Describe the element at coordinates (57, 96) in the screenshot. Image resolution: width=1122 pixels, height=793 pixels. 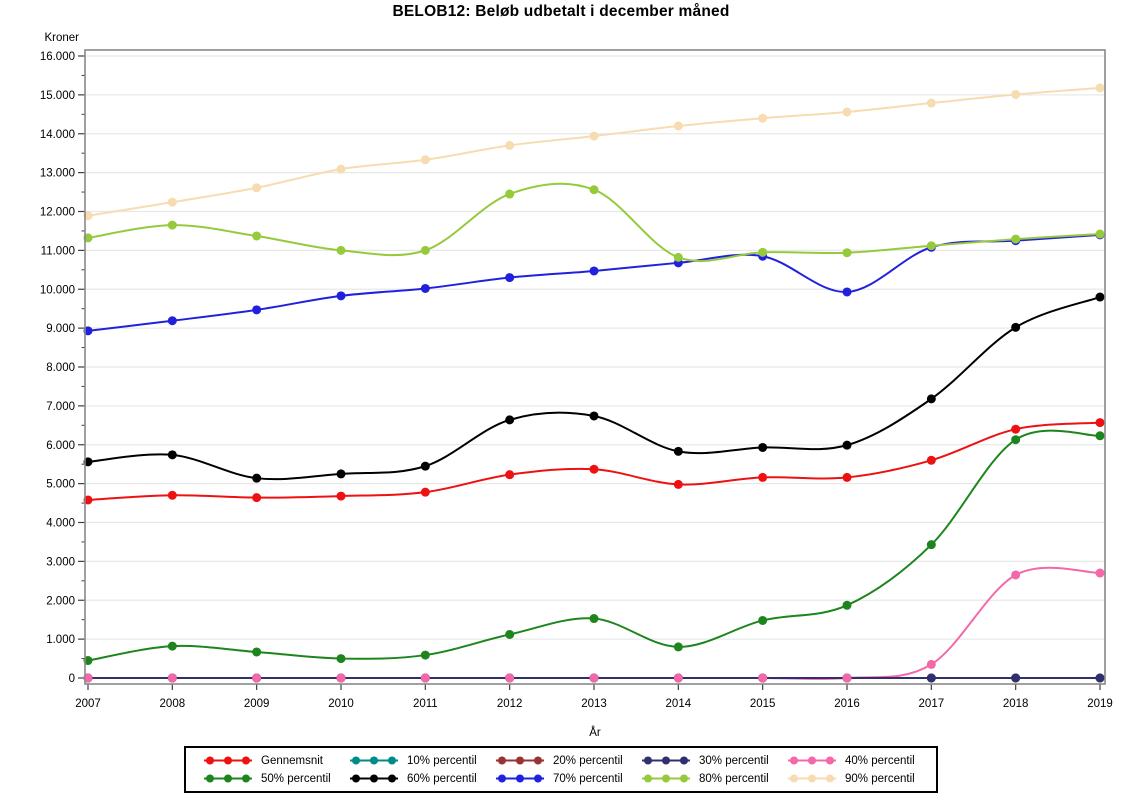
I see `y-axis-tick-label: 15.000` at that location.